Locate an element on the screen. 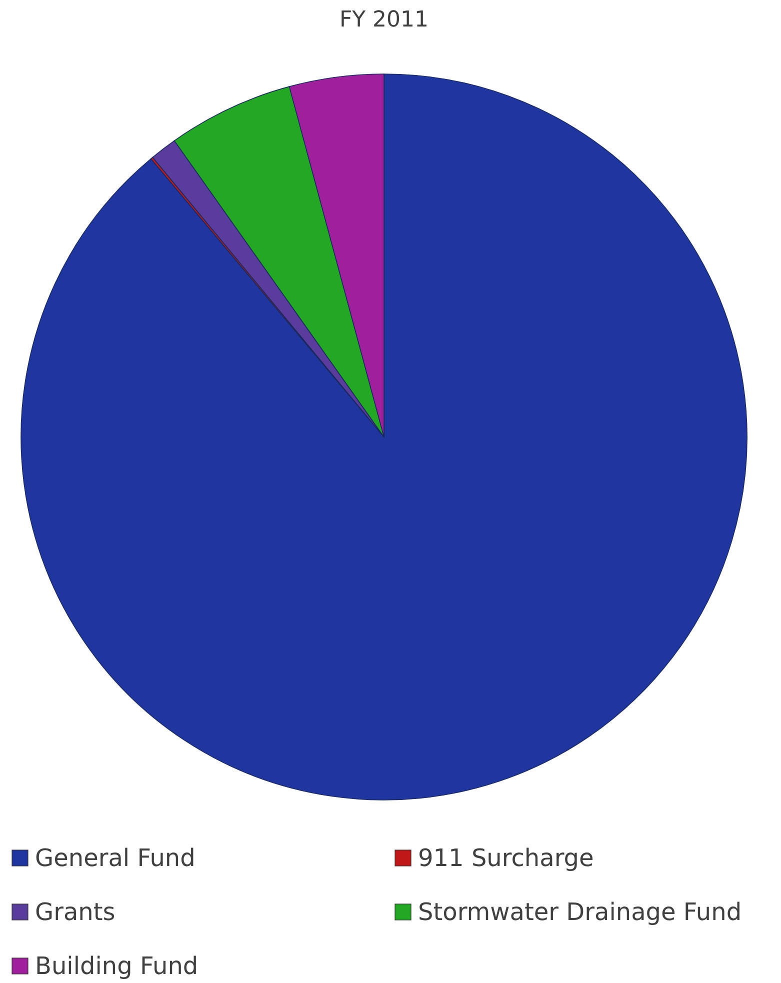 The height and width of the screenshot is (983, 781). legend-label: Building Fund is located at coordinates (116, 966).